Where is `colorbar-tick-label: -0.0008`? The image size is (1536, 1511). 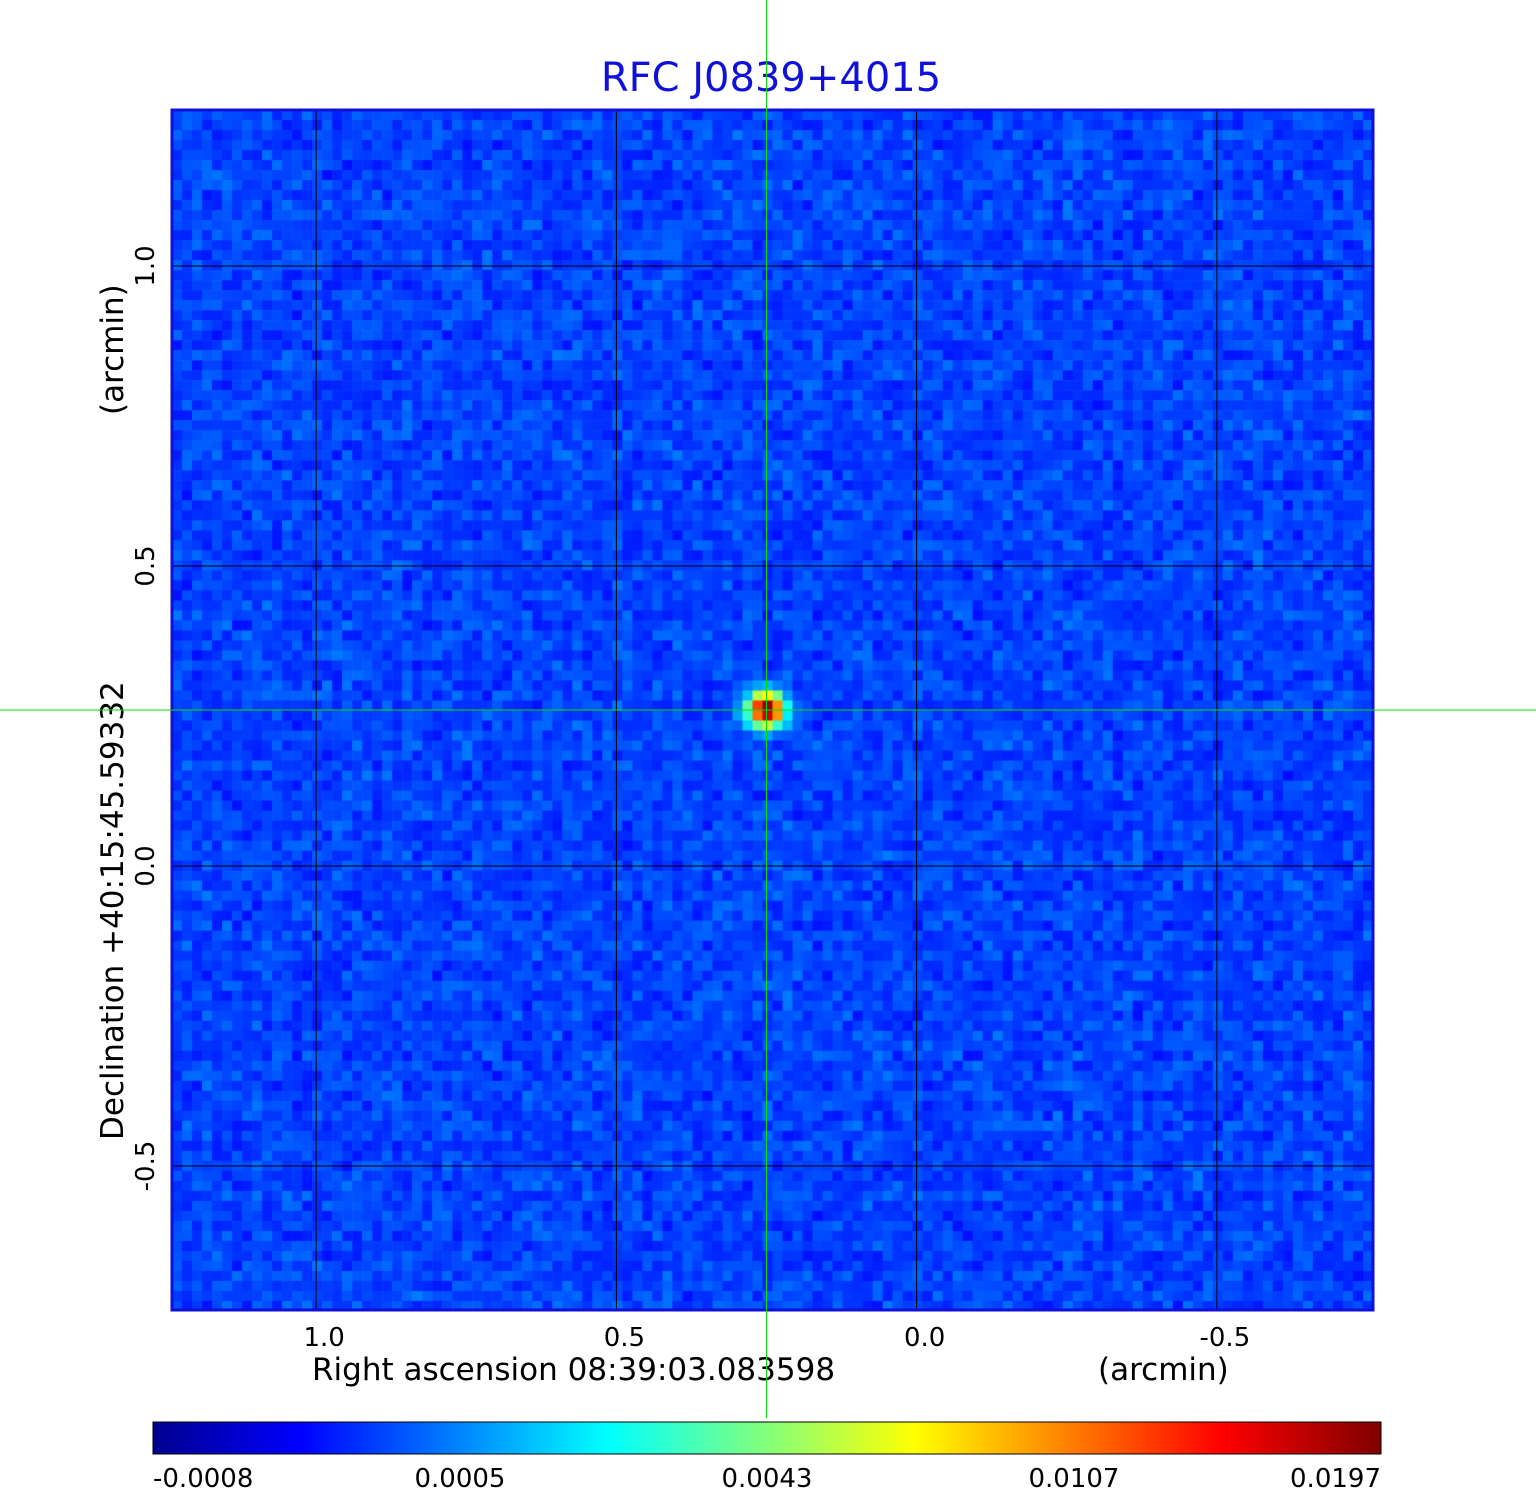 colorbar-tick-label: -0.0008 is located at coordinates (203, 1479).